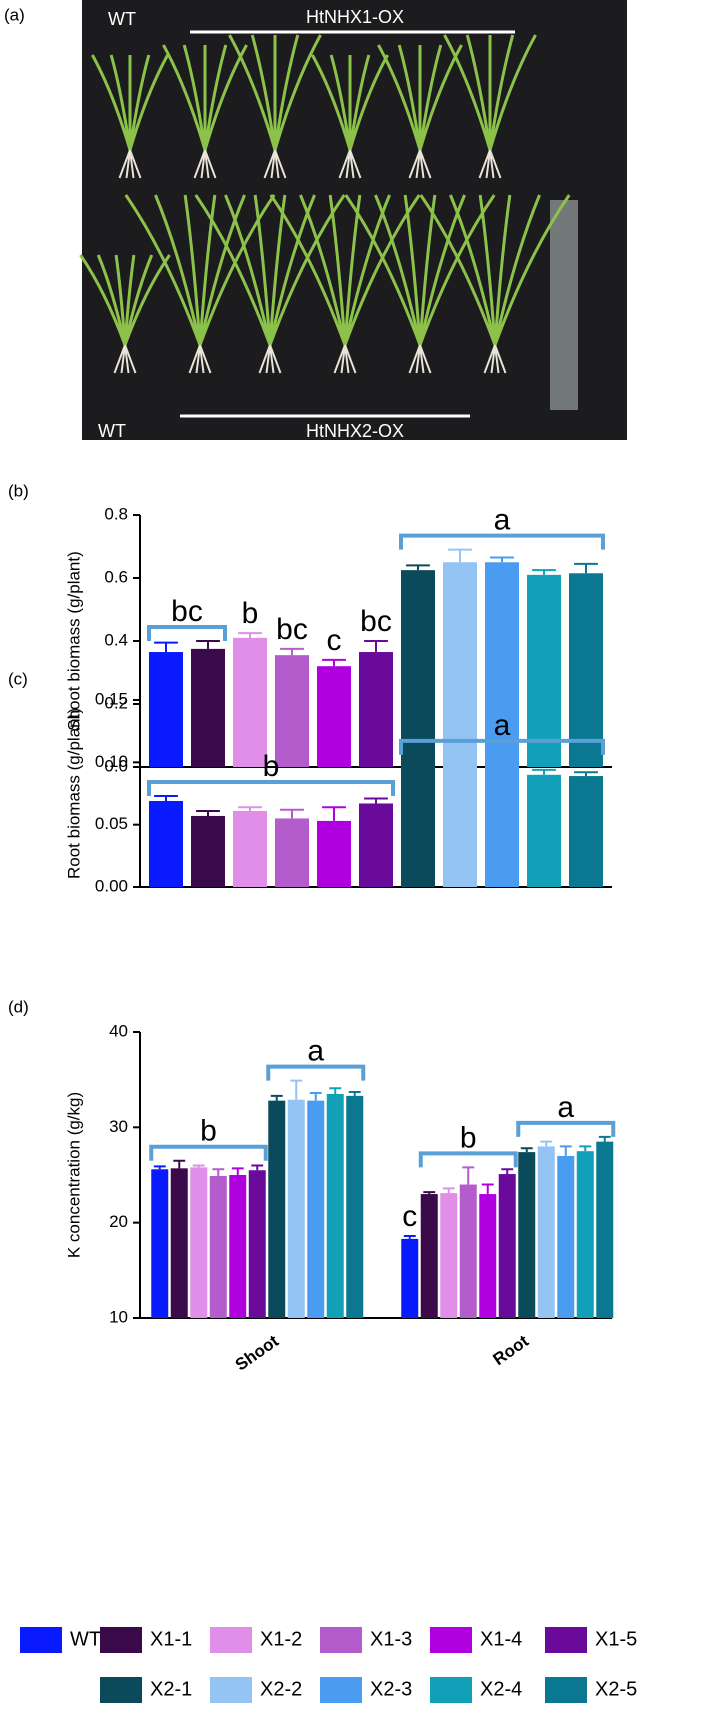 The width and height of the screenshot is (709, 1716). I want to click on y-tick-label: 0.6, so click(116, 576).